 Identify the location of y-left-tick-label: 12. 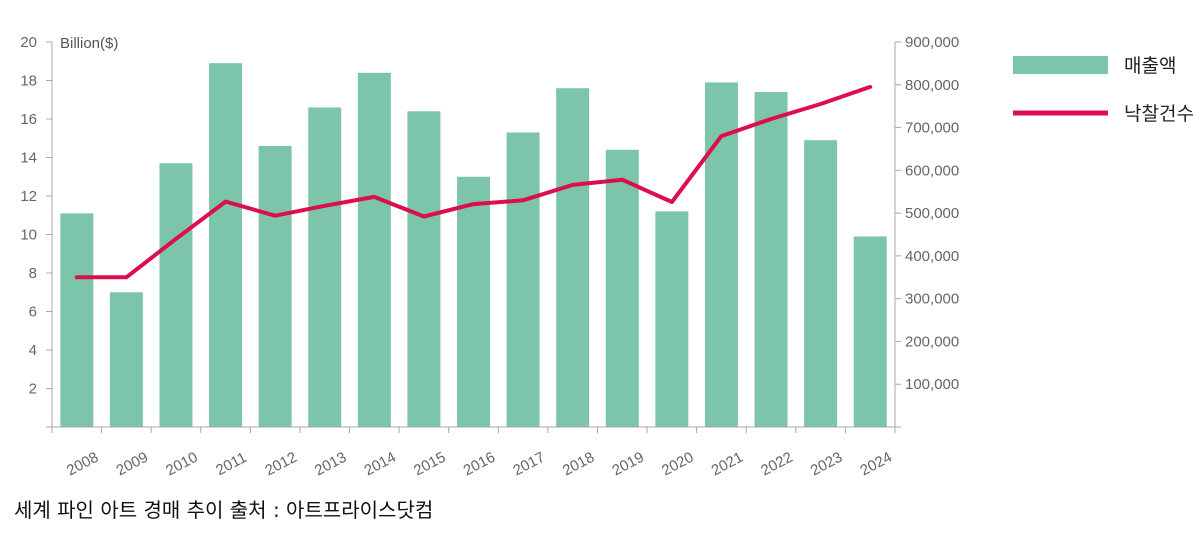
(28, 196).